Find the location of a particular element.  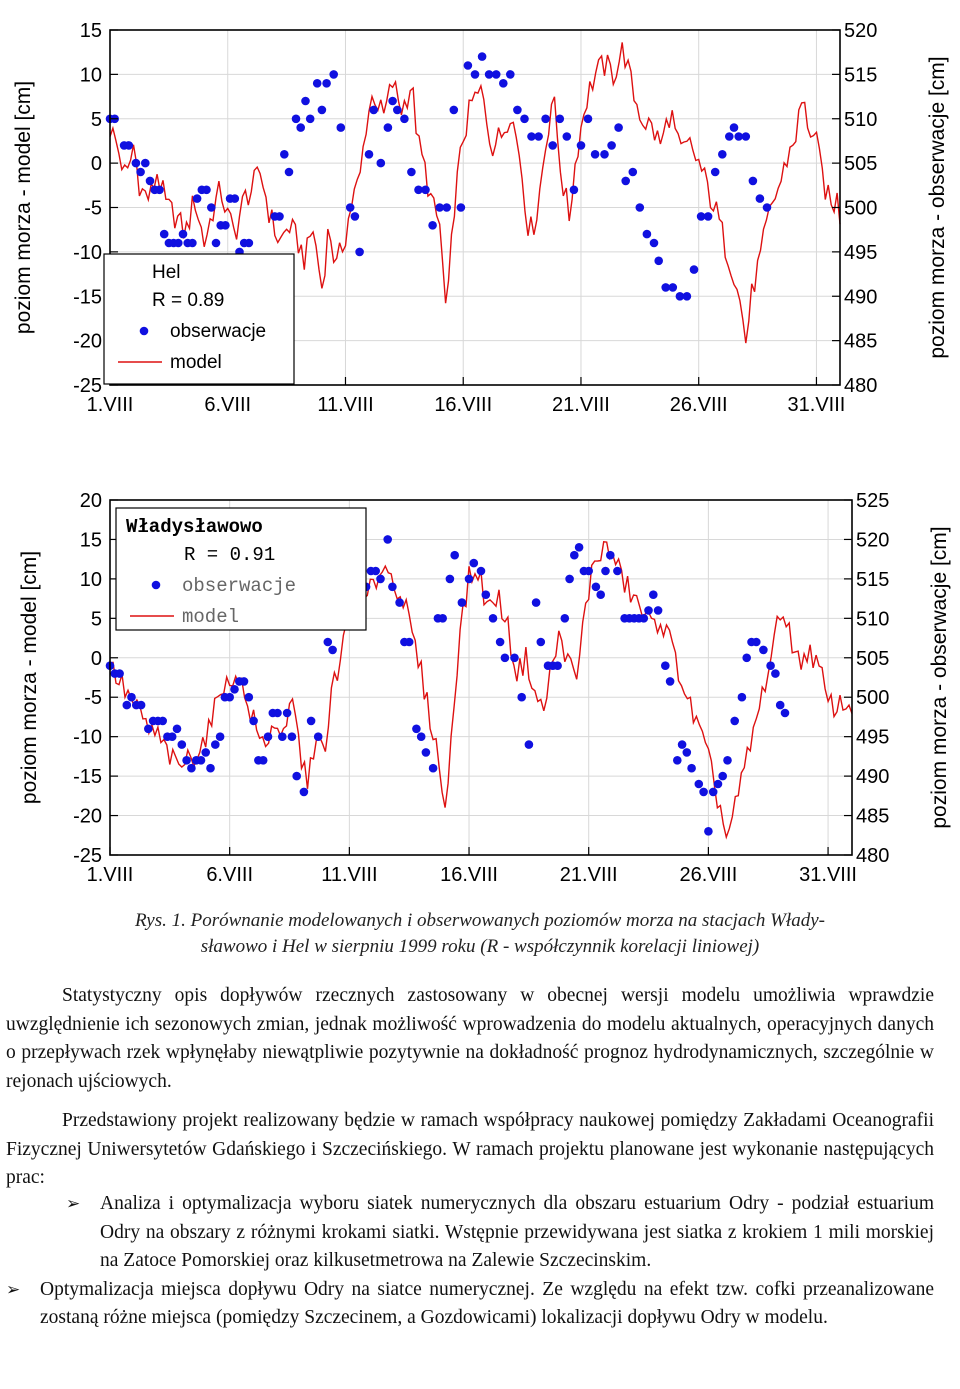

legend-station-name: Hel is located at coordinates (166, 272).